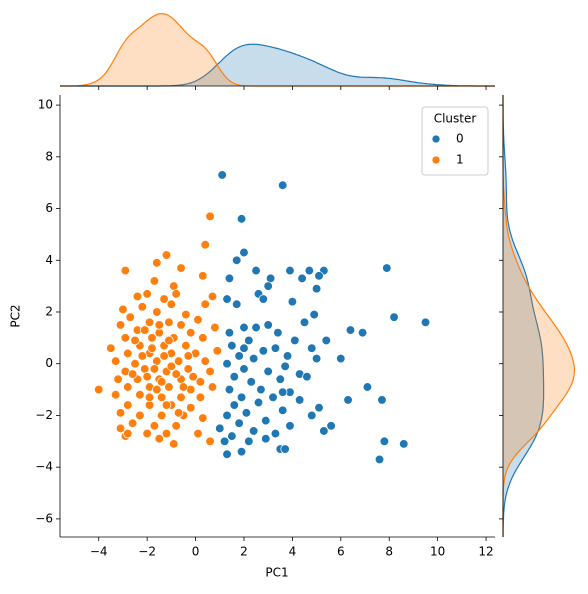 The height and width of the screenshot is (594, 588). I want to click on legend-label: 0, so click(460, 139).